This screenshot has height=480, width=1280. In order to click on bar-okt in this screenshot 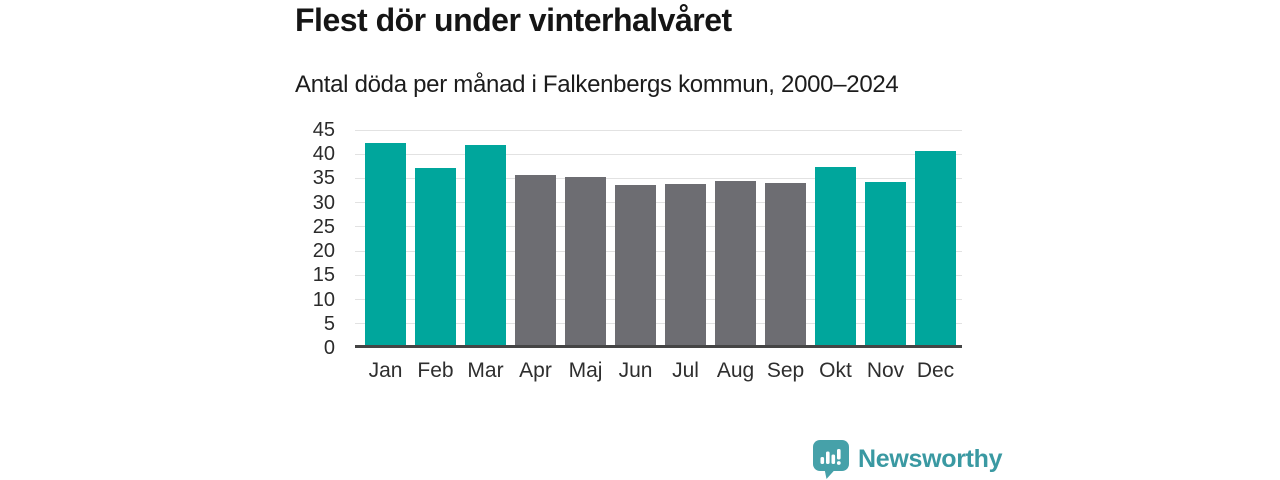, I will do `click(835, 255)`.